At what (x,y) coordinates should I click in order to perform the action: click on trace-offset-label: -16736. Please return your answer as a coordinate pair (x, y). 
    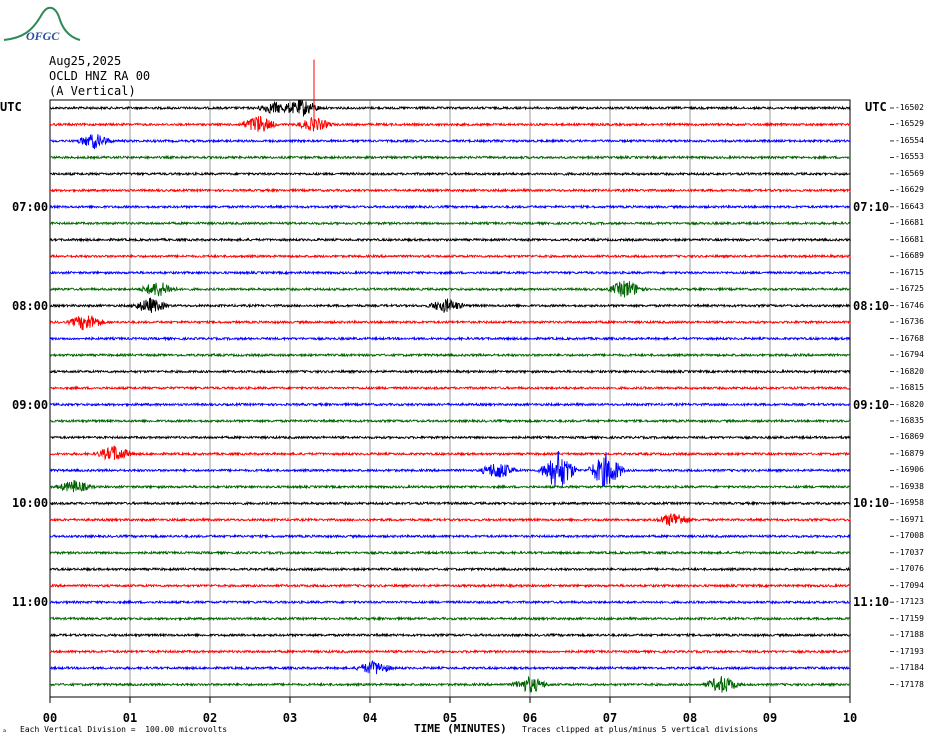
    Looking at the image, I should click on (909, 322).